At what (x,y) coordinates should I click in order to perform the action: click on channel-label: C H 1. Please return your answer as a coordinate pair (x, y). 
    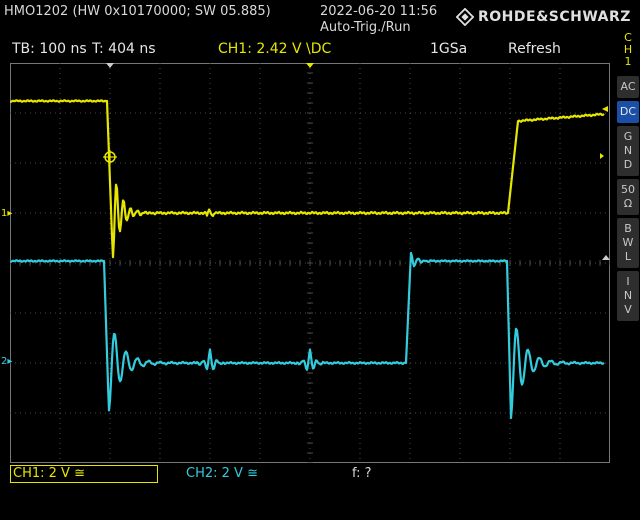
    Looking at the image, I should click on (628, 50).